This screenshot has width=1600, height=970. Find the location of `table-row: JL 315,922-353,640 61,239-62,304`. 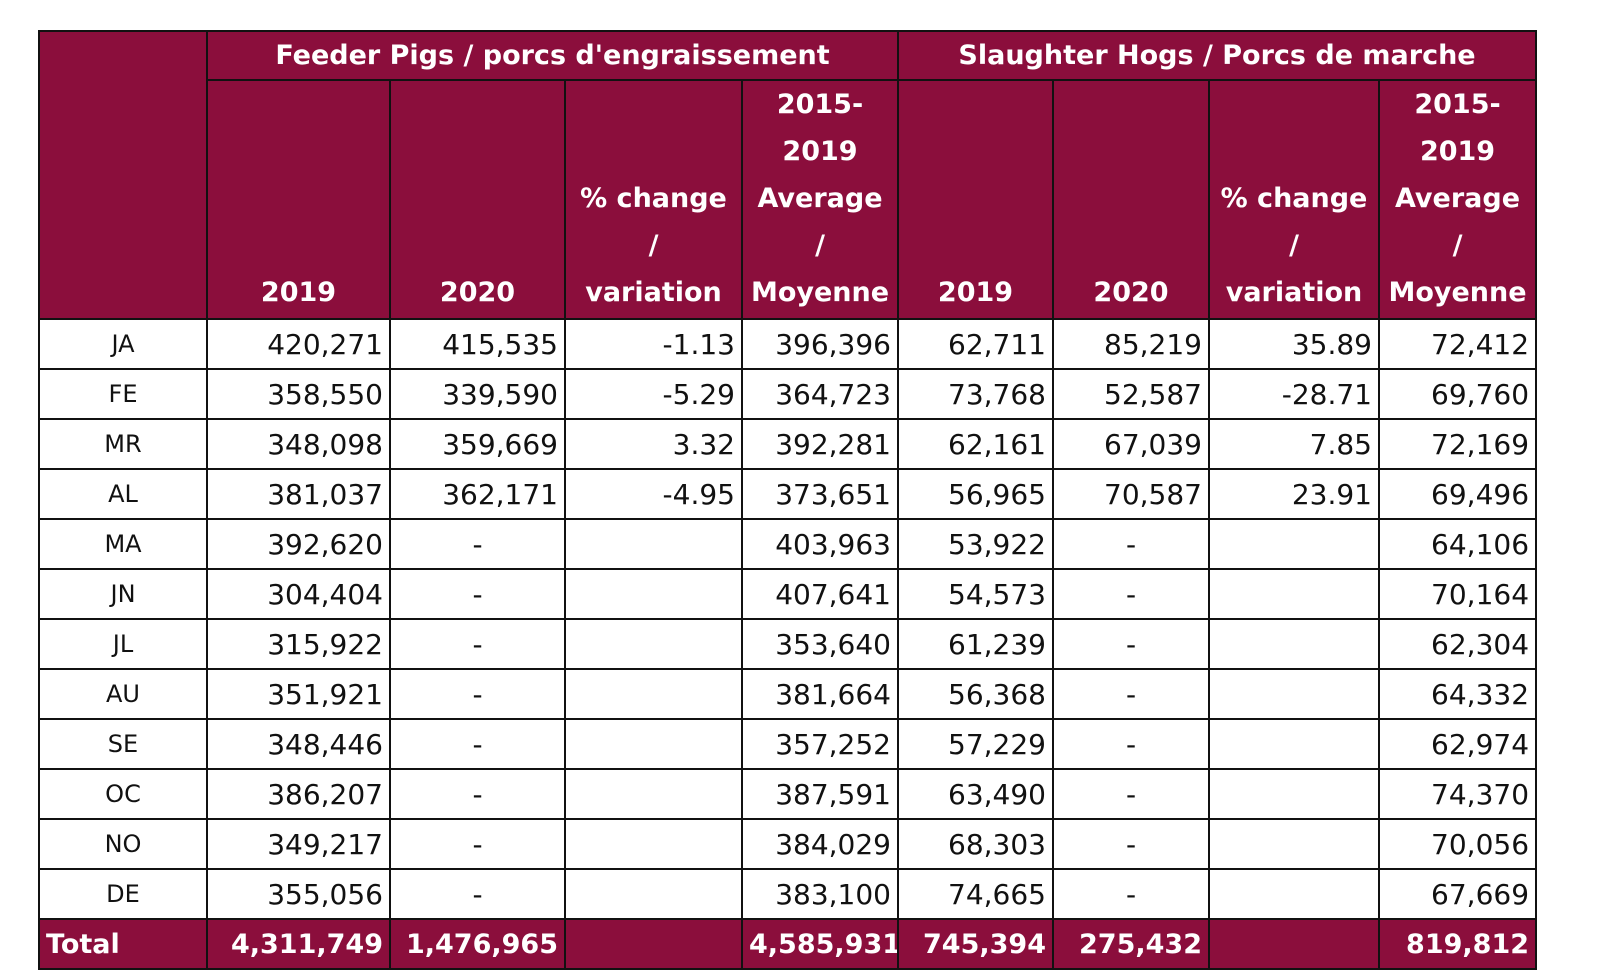

table-row: JL 315,922-353,640 61,239-62,304 is located at coordinates (788, 644).